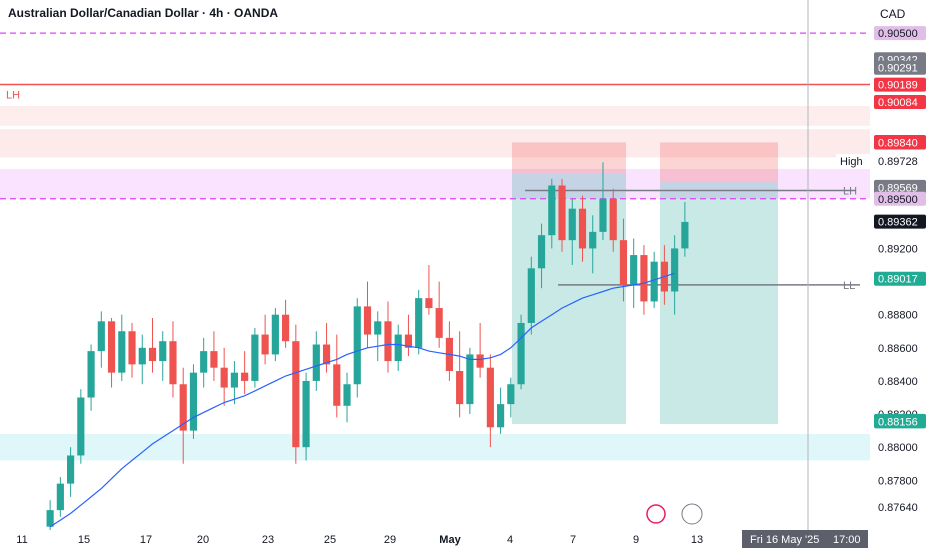 The image size is (932, 550). I want to click on time-marker-bg, so click(805, 539).